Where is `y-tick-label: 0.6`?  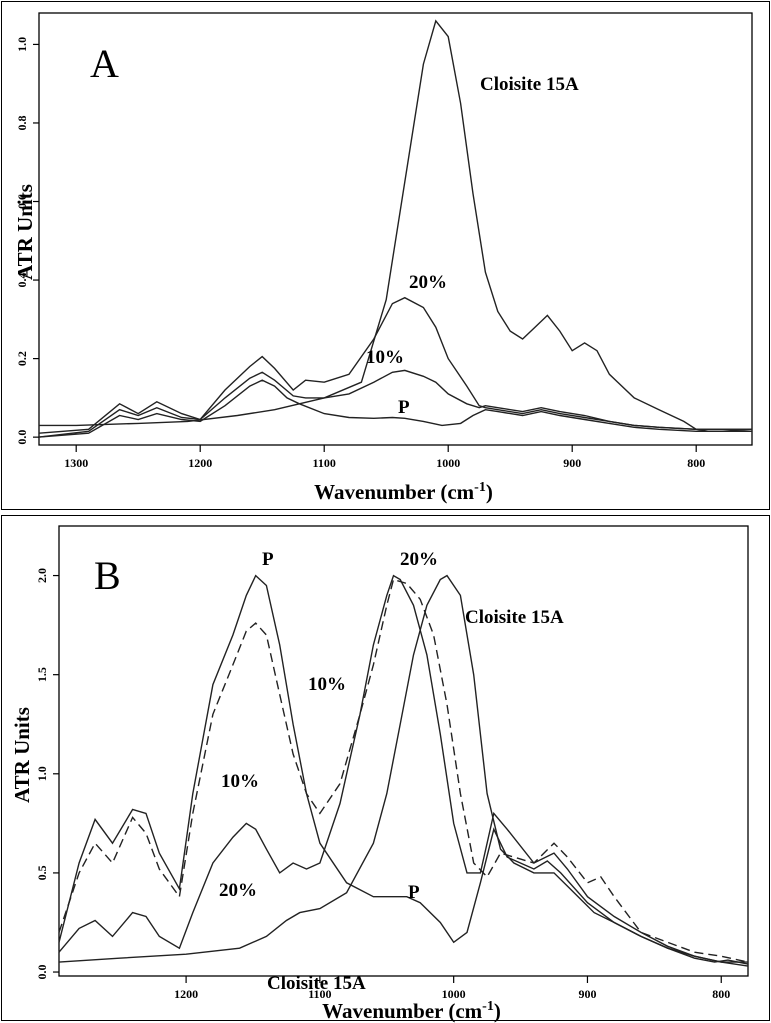
y-tick-label: 0.6 is located at coordinates (22, 201).